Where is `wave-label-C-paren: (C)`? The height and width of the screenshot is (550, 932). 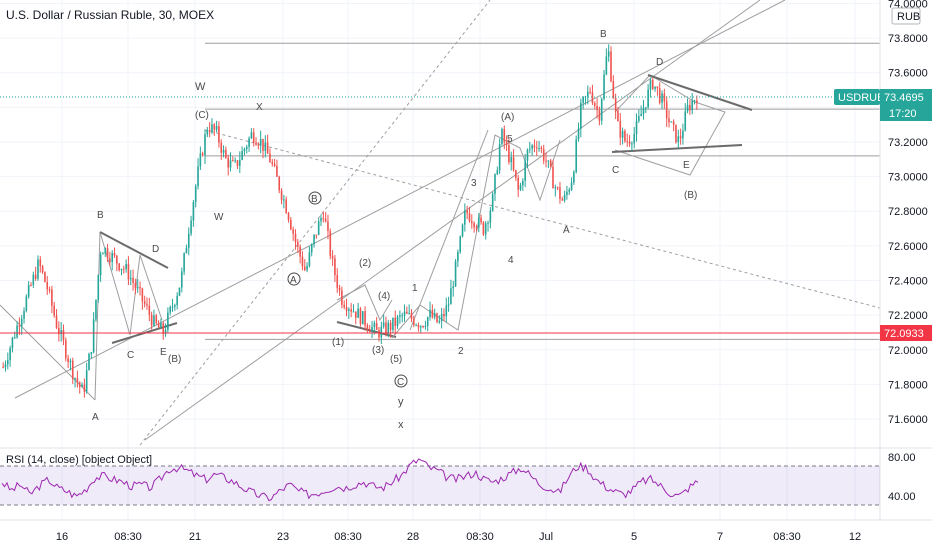 wave-label-C-paren: (C) is located at coordinates (202, 115).